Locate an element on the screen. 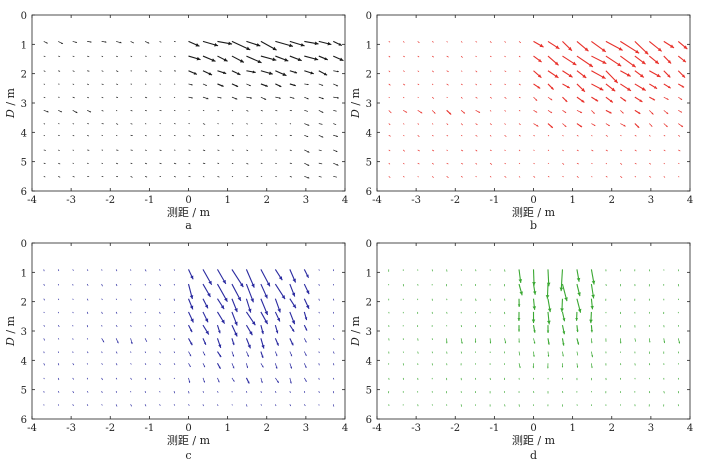 This screenshot has width=706, height=466. y-axis-label: D / m is located at coordinates (355, 331).